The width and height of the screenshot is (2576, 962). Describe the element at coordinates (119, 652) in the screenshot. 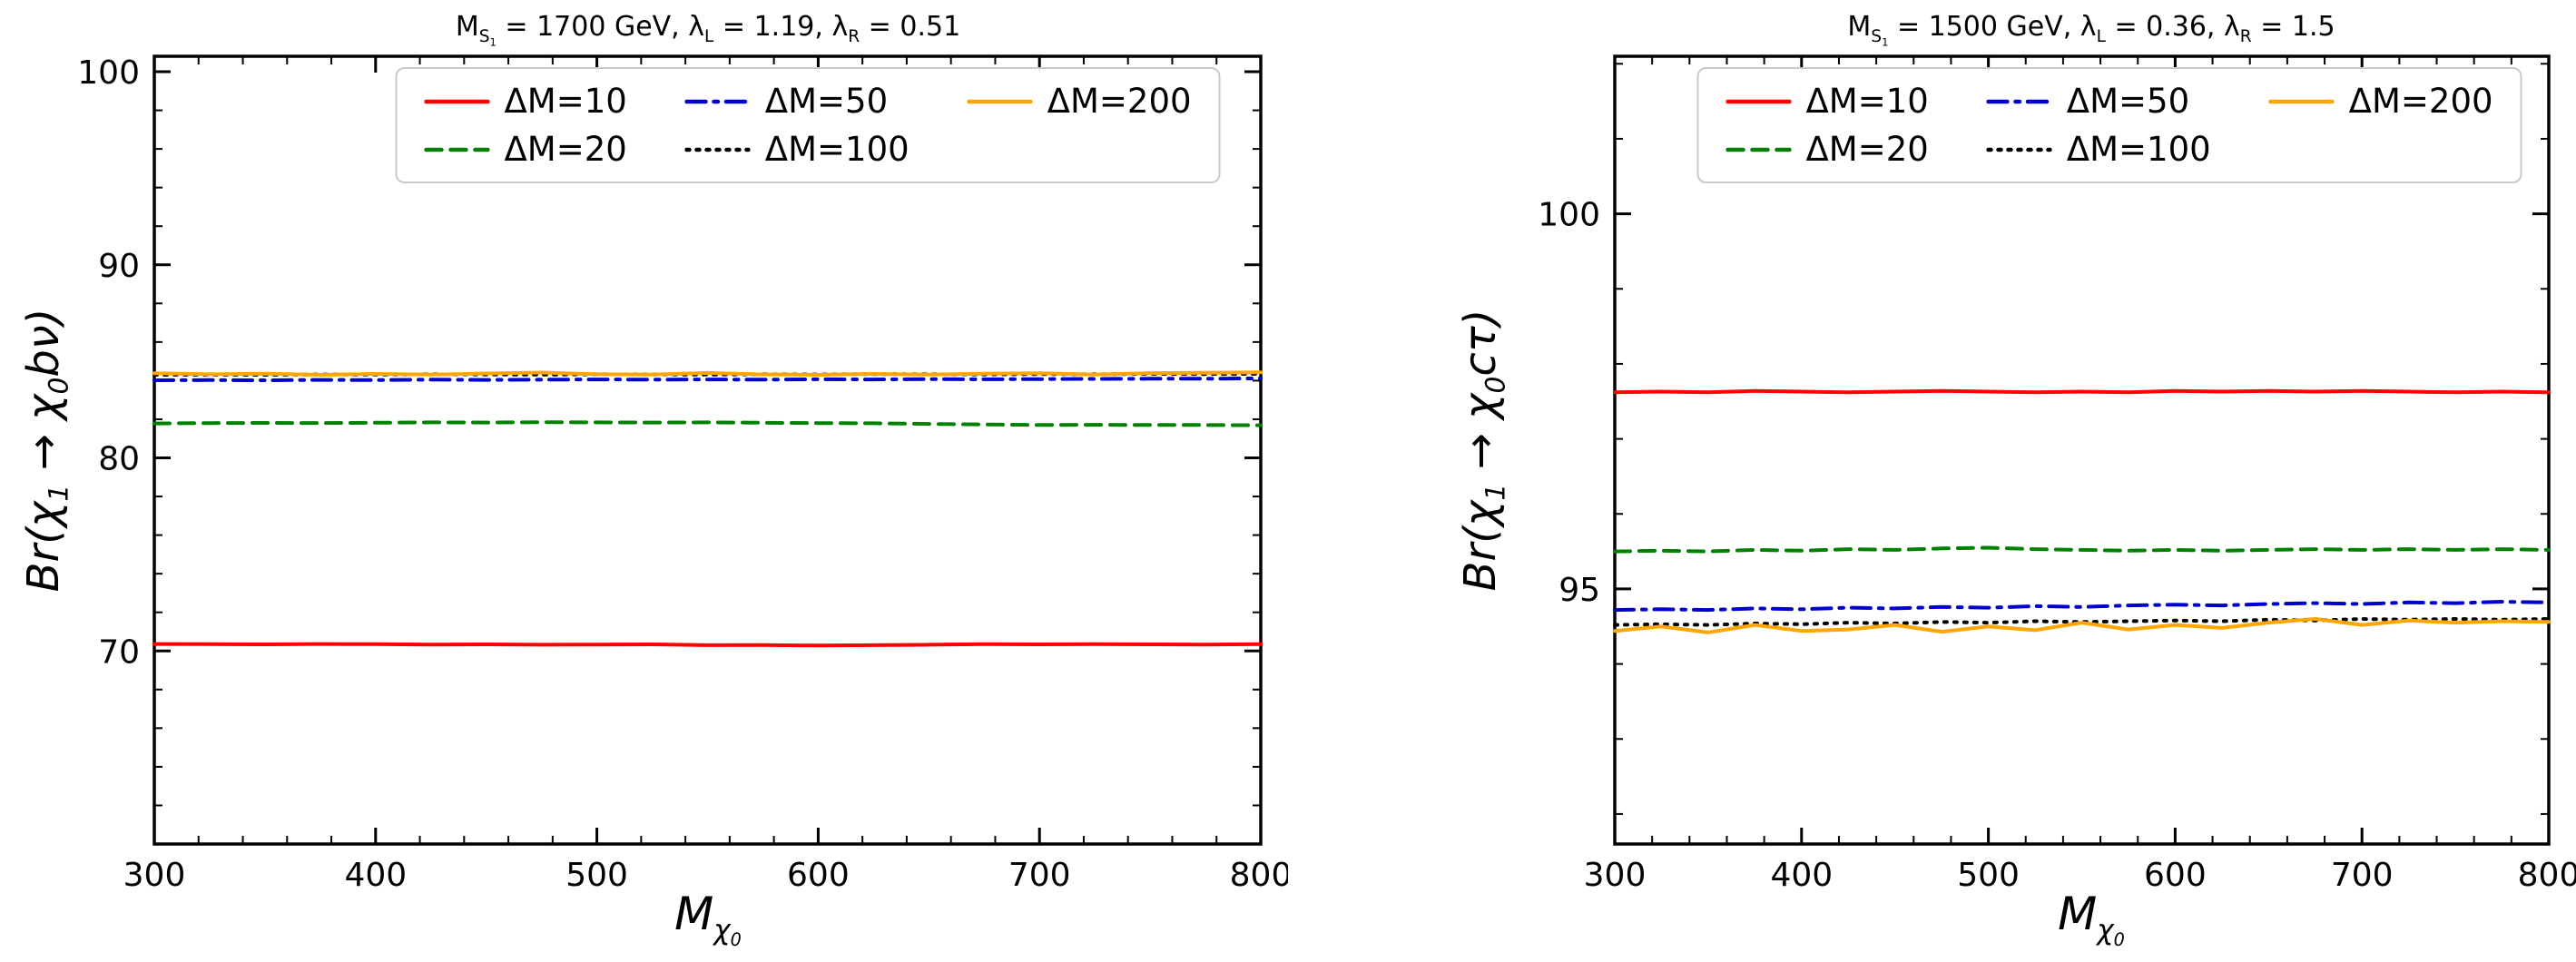

I see `y-tick-label: 70` at that location.